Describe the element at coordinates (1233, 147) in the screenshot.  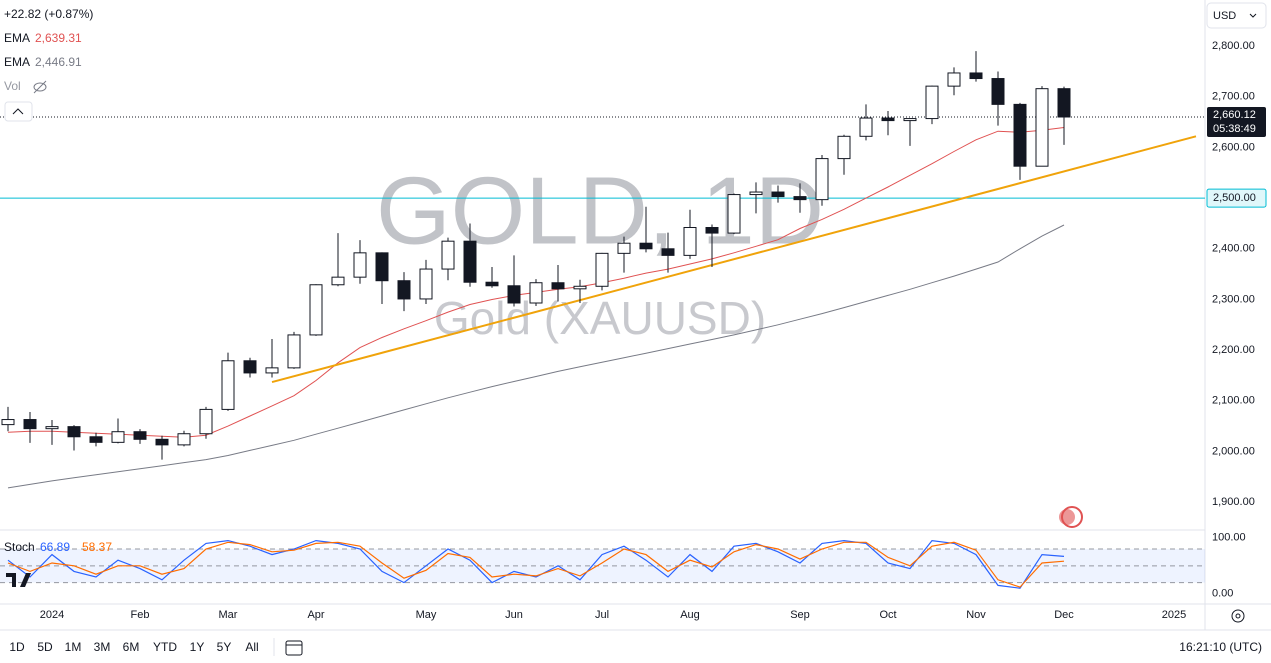
I see `y-tick-label: 2,600.00` at that location.